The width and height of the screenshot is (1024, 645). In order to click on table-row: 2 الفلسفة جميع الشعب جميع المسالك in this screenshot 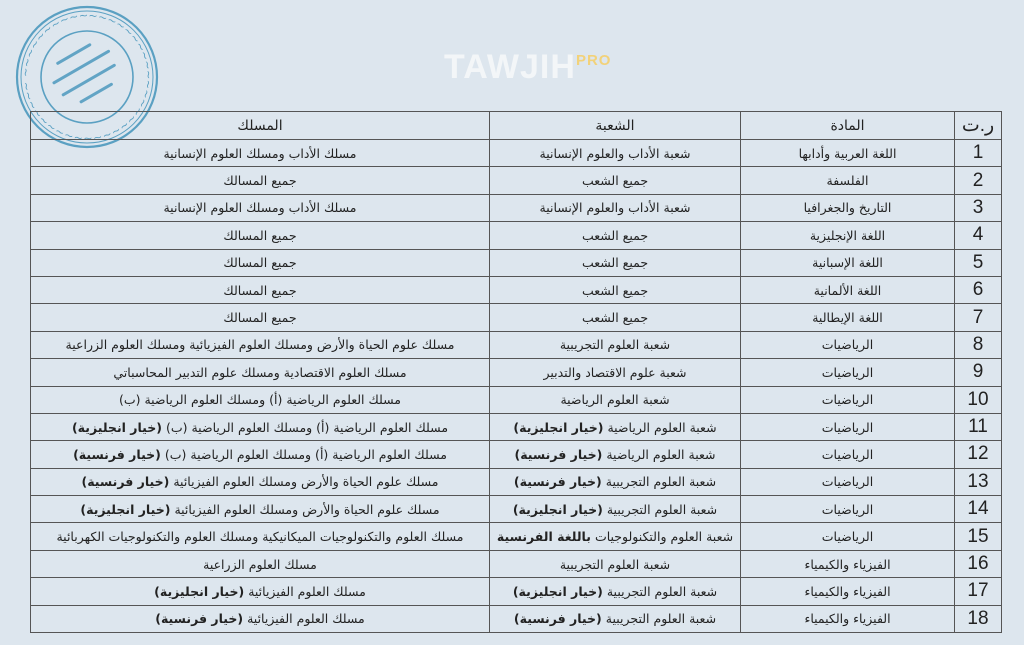, I will do `click(516, 180)`.